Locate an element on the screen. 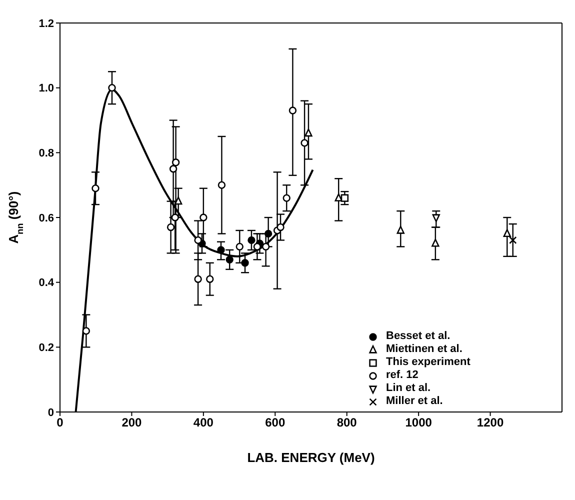 The image size is (575, 500). y-tick-label: 0.4 is located at coordinates (46, 283).